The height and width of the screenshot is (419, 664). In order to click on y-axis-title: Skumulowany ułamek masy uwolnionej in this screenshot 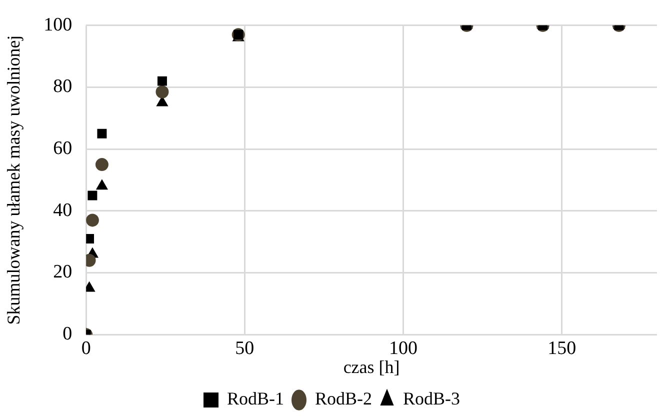, I will do `click(14, 180)`.